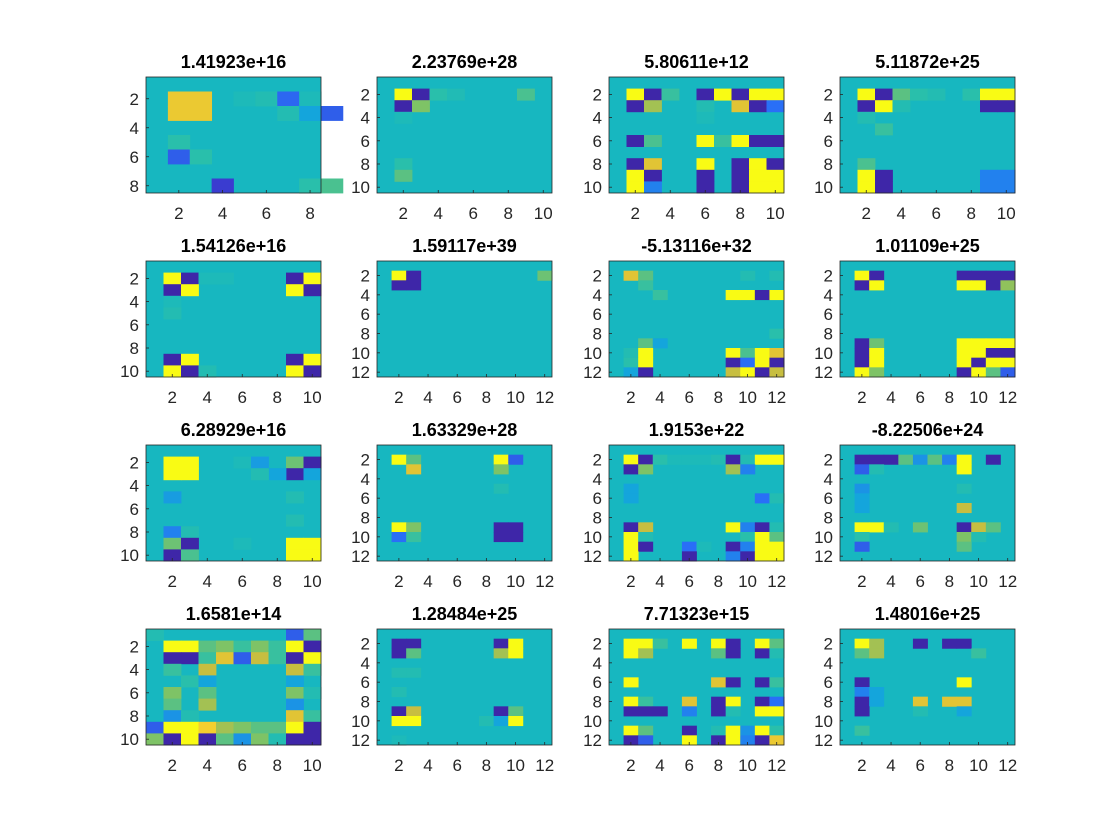 The height and width of the screenshot is (840, 1120). I want to click on subplot-13: 2 2 4 4 6 6 8 8 10 10 1.6581e+14, so click(221, 689).